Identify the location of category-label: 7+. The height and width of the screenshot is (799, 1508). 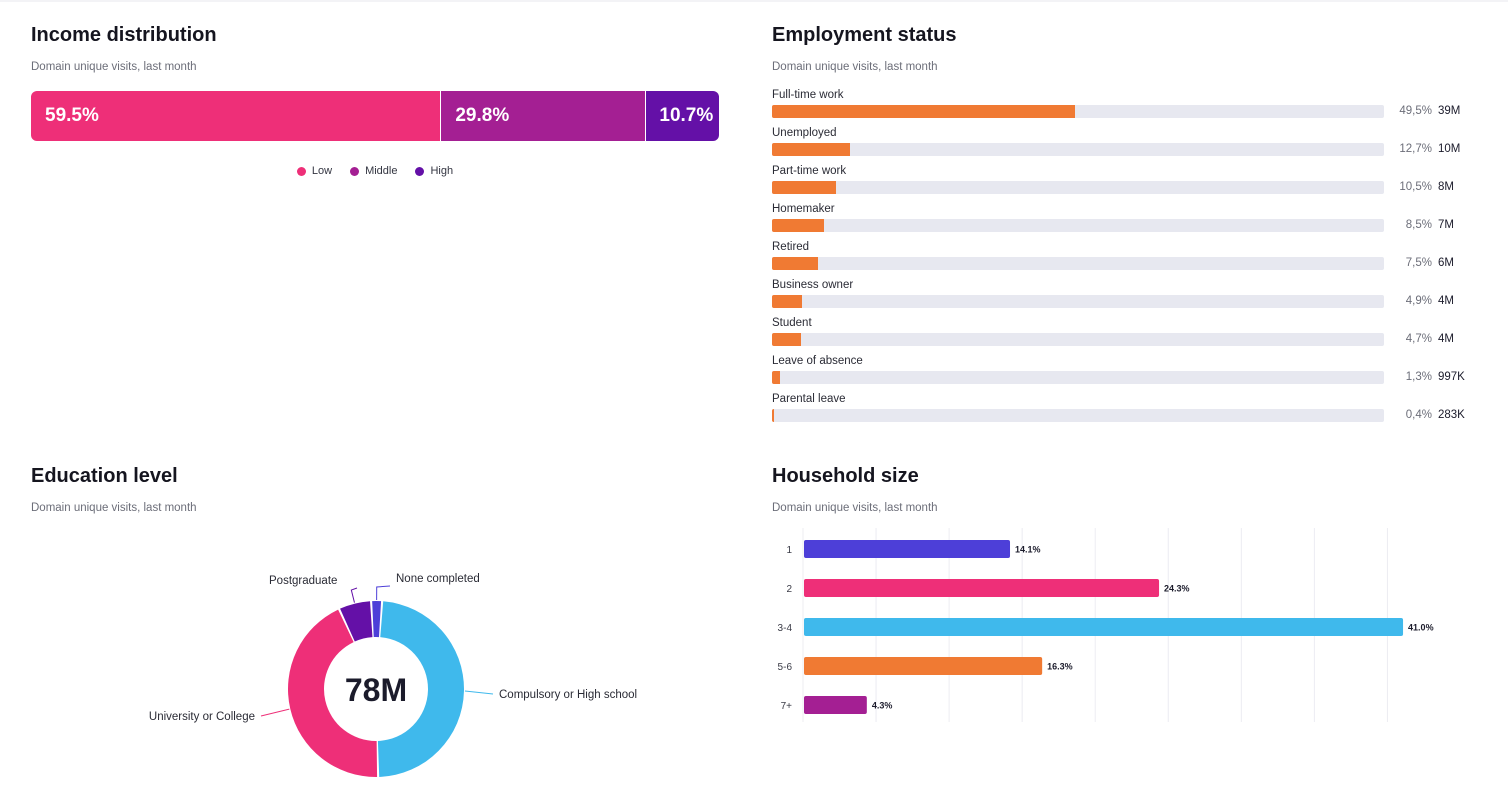
(787, 706).